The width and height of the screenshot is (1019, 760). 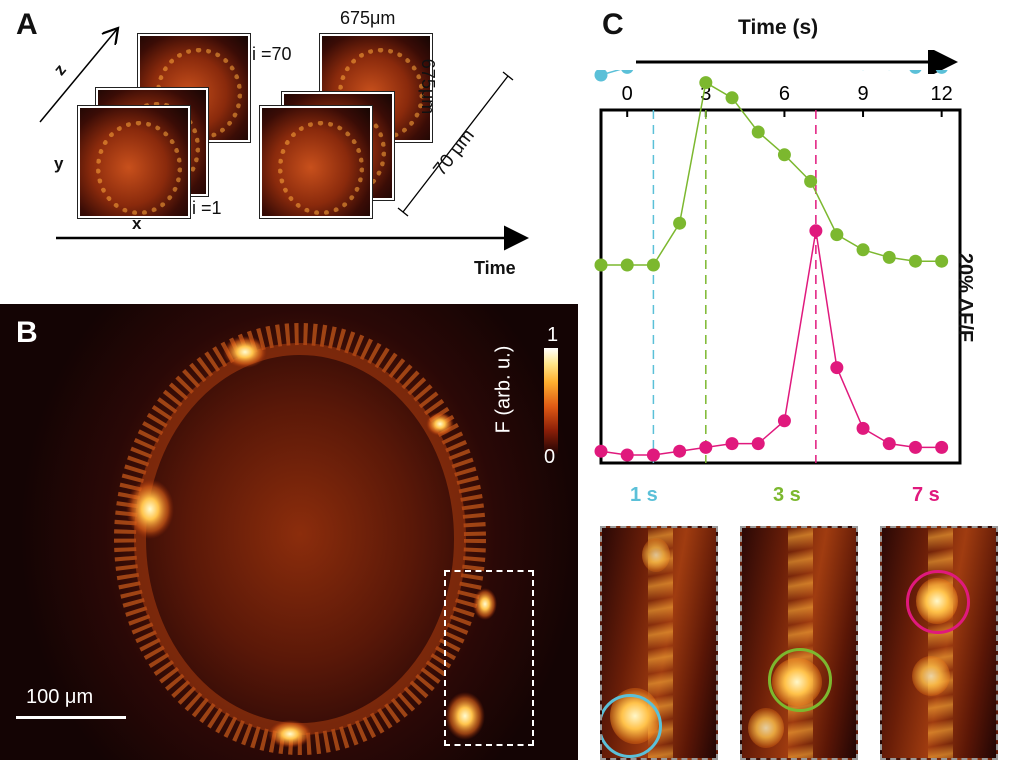 What do you see at coordinates (939, 643) in the screenshot?
I see `snapshot-7s` at bounding box center [939, 643].